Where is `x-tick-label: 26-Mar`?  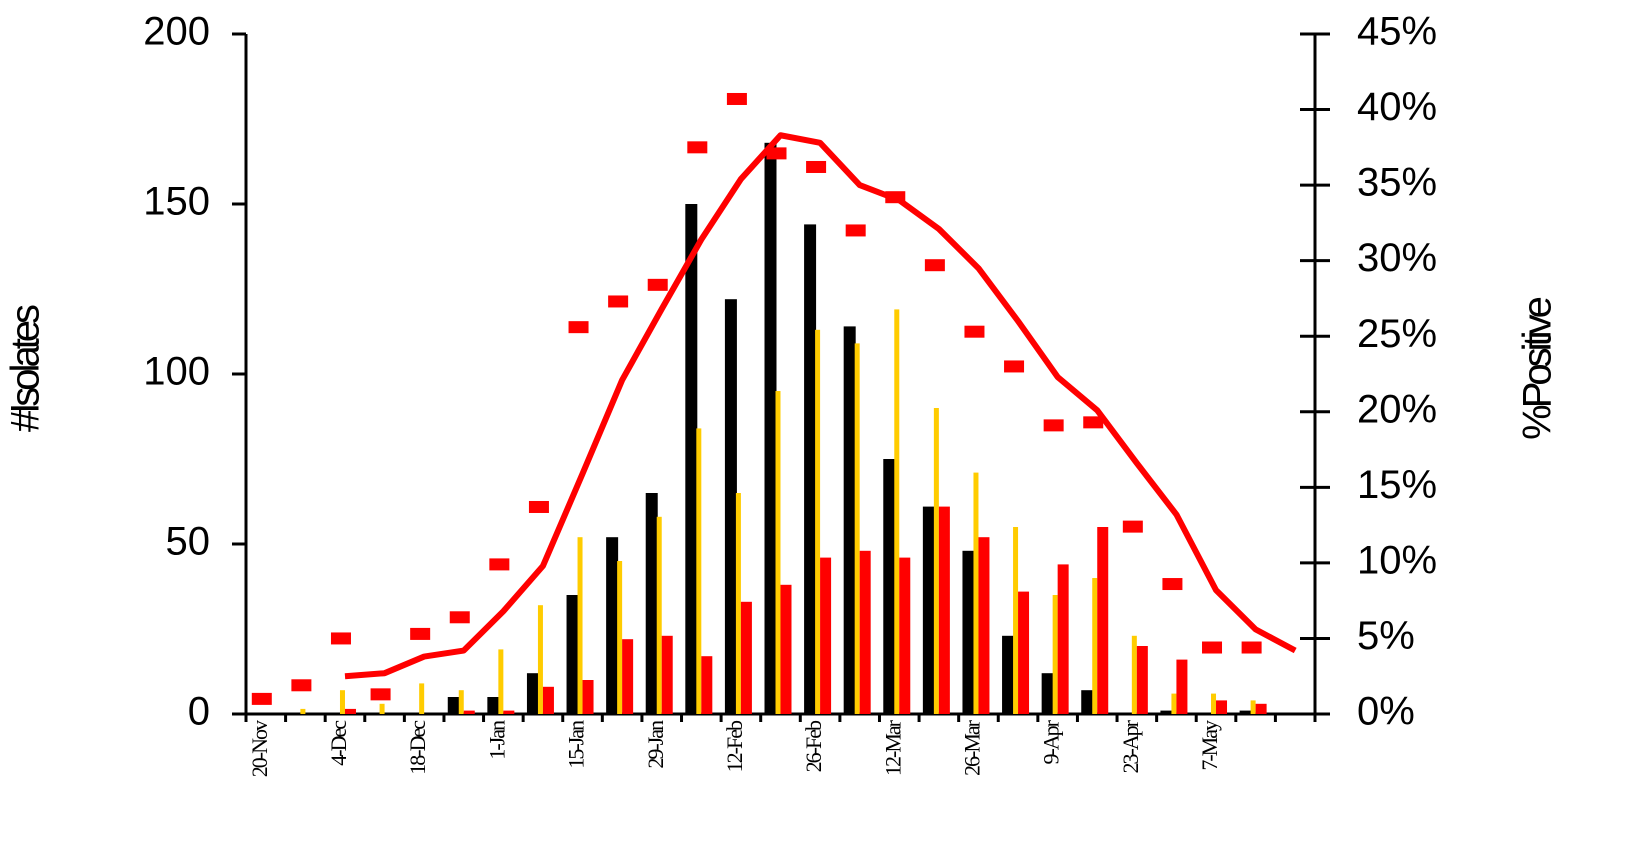
x-tick-label: 26-Mar is located at coordinates (972, 747).